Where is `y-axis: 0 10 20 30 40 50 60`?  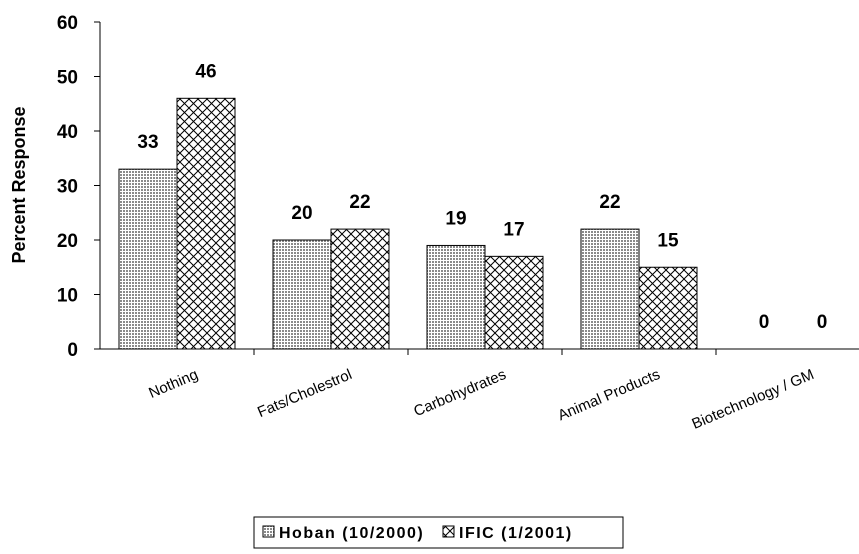 y-axis: 0 10 20 30 40 50 60 is located at coordinates (79, 187).